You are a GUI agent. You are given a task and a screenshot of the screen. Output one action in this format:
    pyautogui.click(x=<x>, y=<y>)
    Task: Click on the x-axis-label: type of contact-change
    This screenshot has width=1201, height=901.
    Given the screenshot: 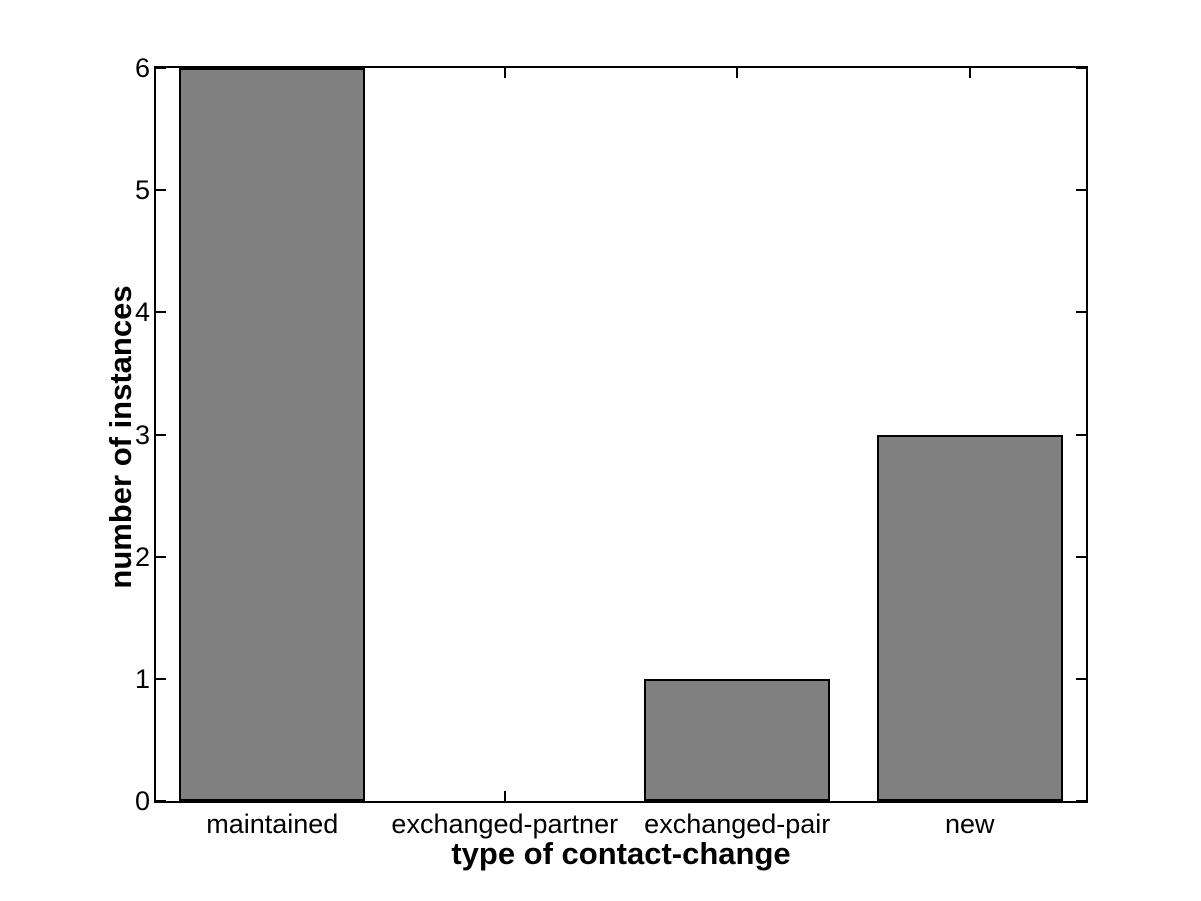 What is the action you would take?
    pyautogui.click(x=621, y=853)
    